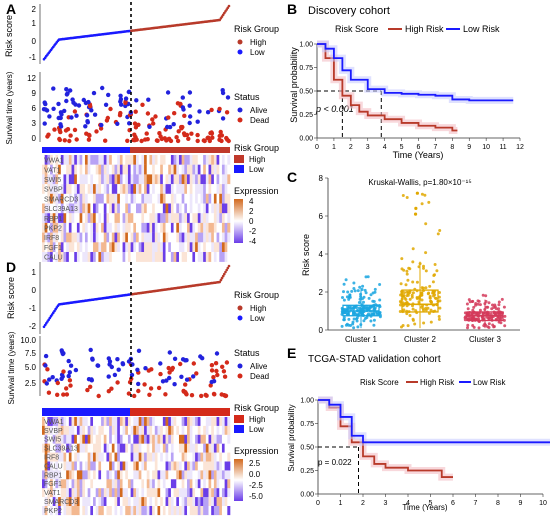 The height and width of the screenshot is (517, 550). Describe the element at coordinates (238, 221) in the screenshot. I see `a-legend-expr-bar` at that location.